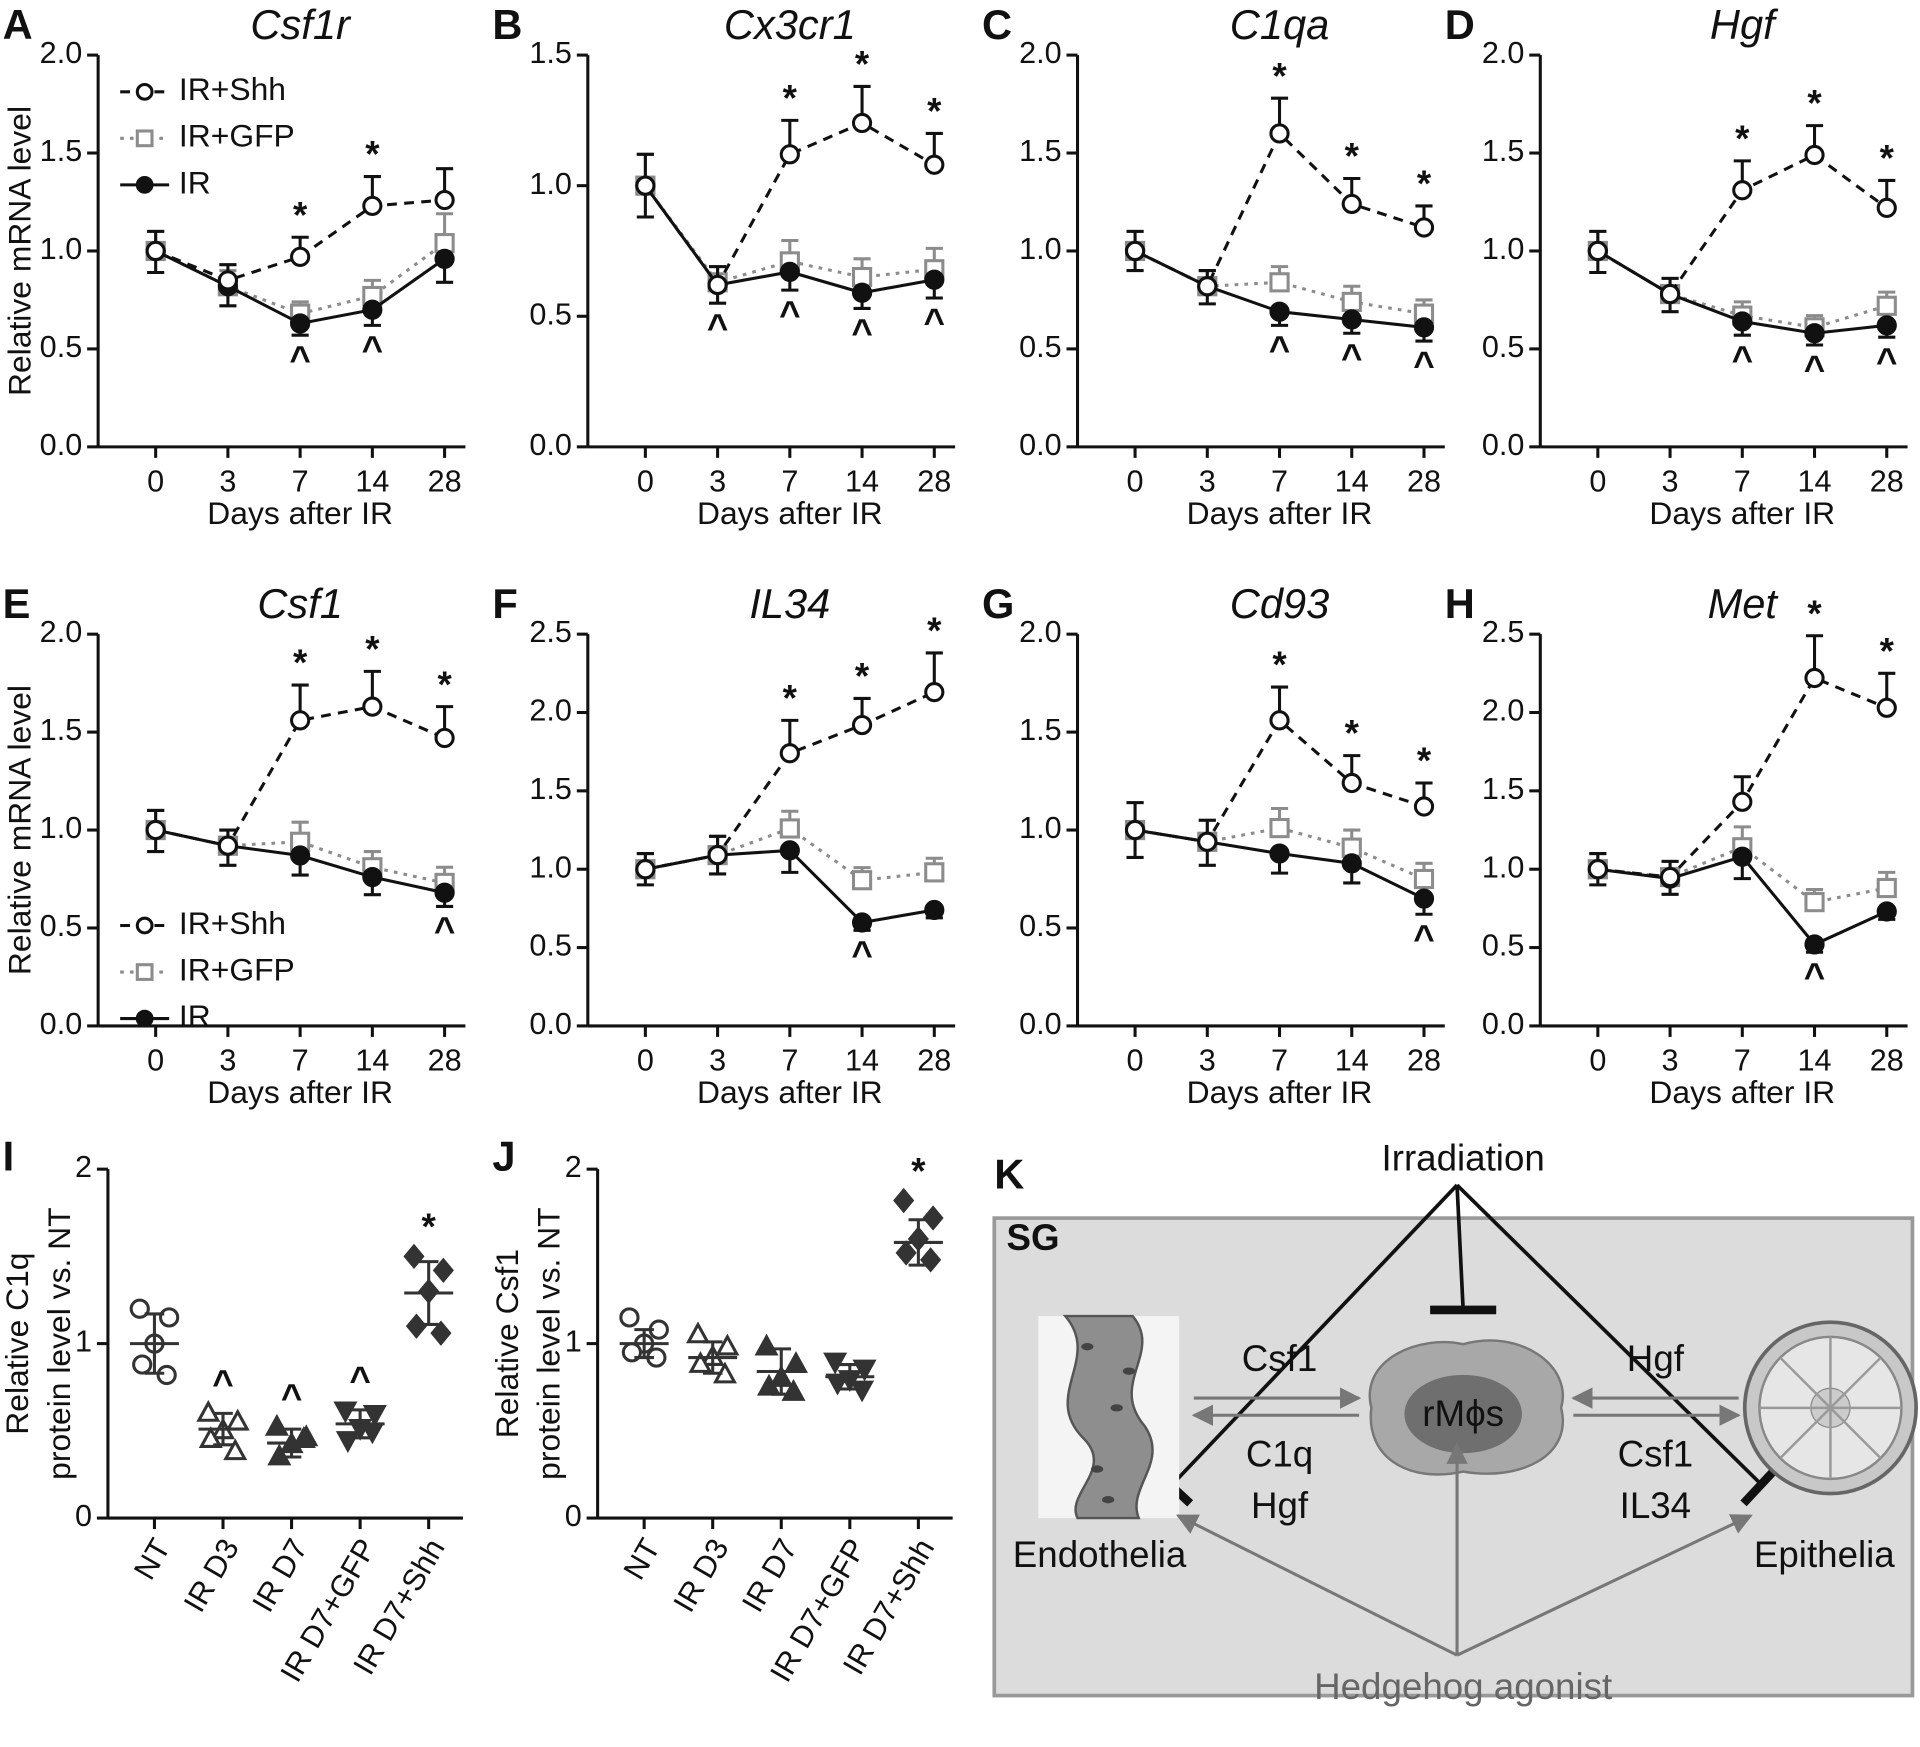  I want to click on panel-letter: H, so click(1460, 603).